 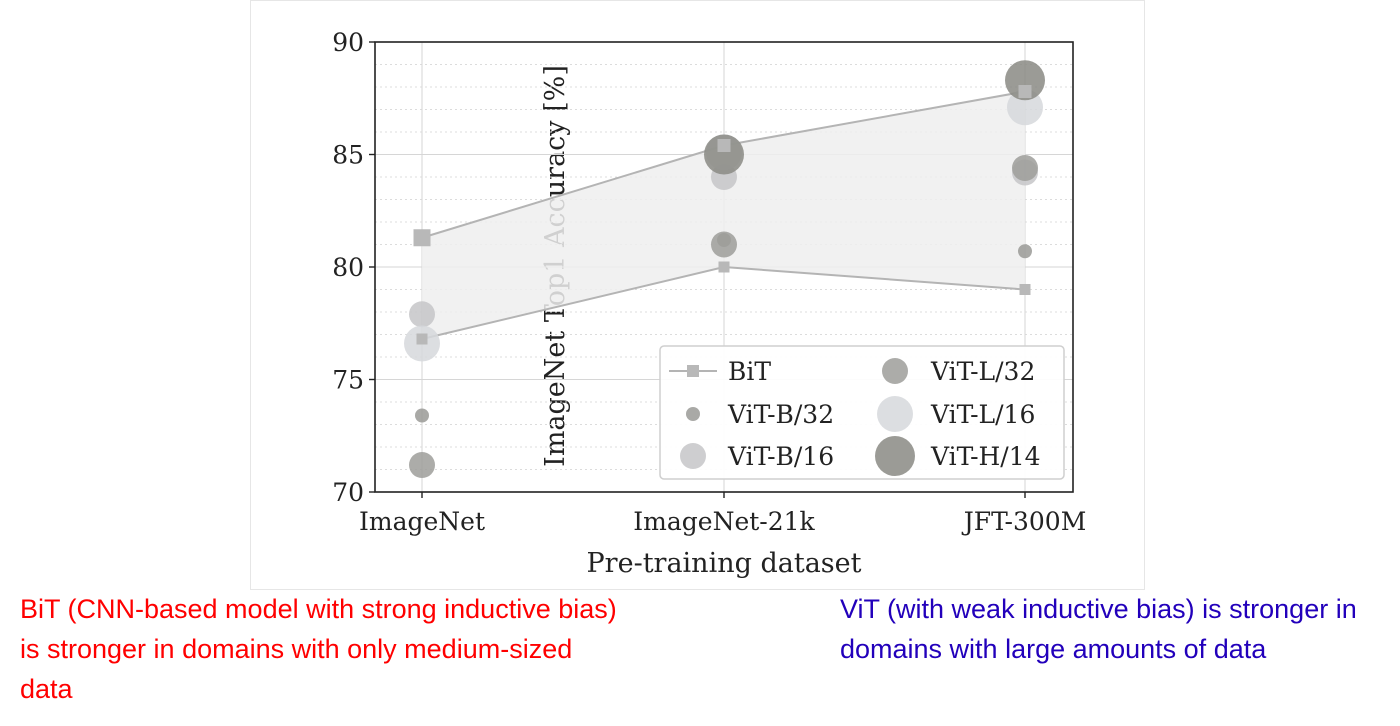 I want to click on y-tick-label: 70, so click(x=348, y=492).